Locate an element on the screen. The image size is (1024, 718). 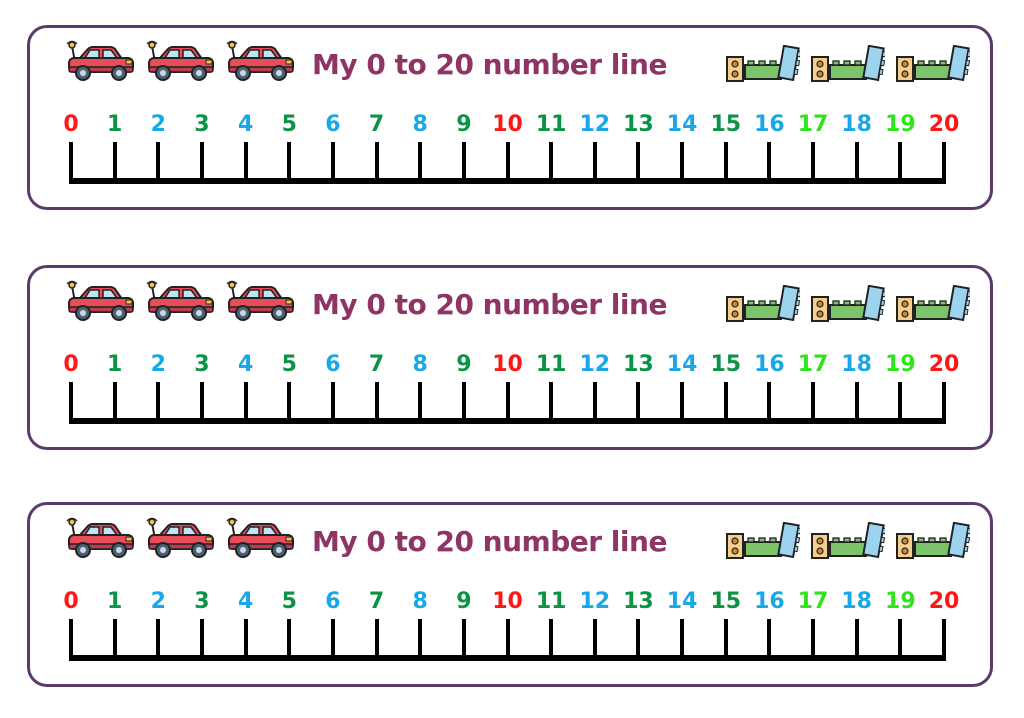
number-label: 18 is located at coordinates (856, 601).